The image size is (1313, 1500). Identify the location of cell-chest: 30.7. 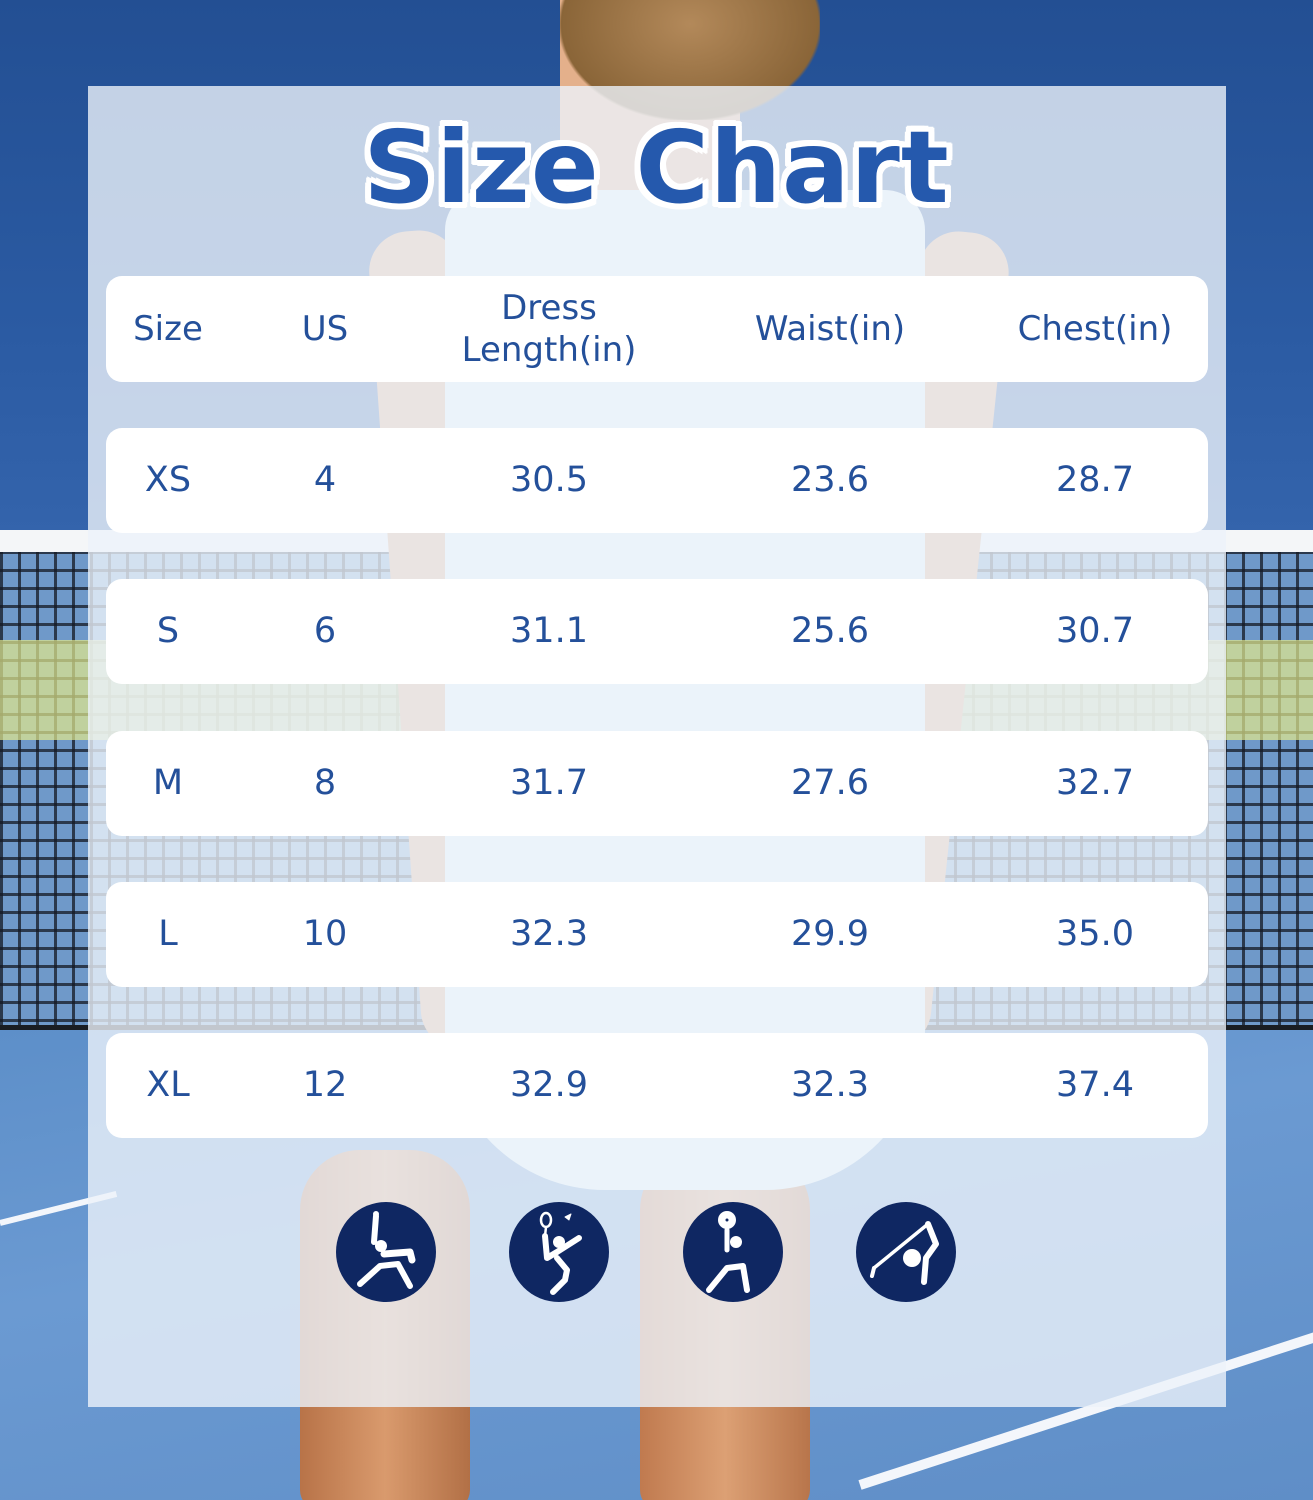
(1095, 630).